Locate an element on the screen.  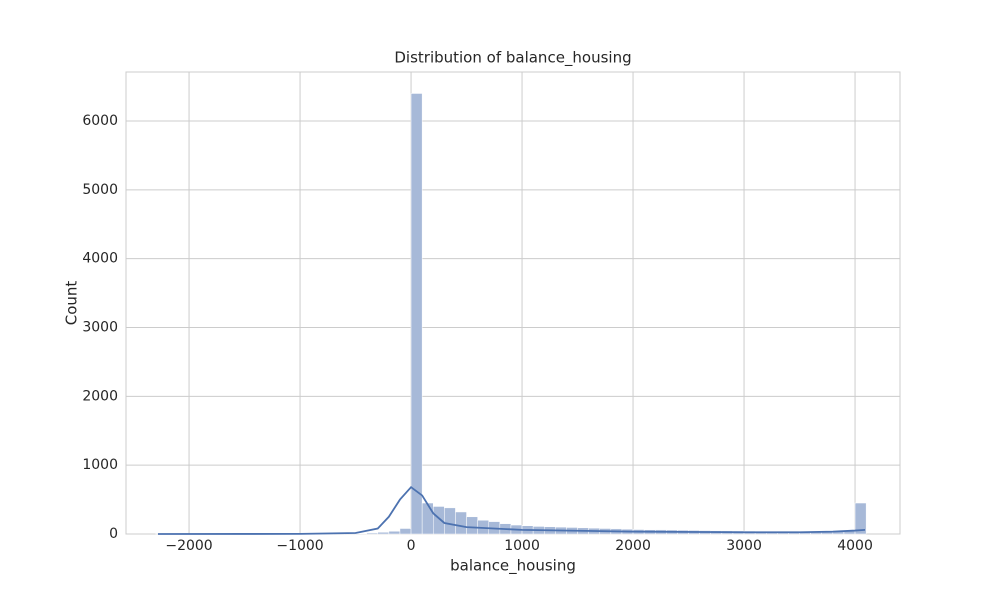
x-tick-label: 3000 is located at coordinates (744, 546).